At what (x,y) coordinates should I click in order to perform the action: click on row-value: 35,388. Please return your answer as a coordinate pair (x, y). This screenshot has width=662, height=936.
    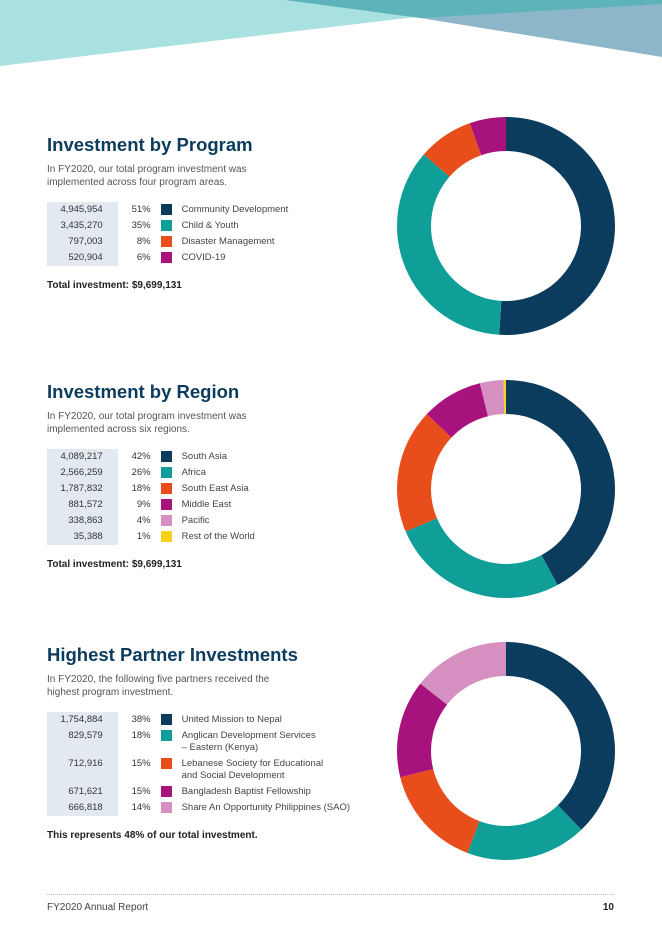
    Looking at the image, I should click on (88, 536).